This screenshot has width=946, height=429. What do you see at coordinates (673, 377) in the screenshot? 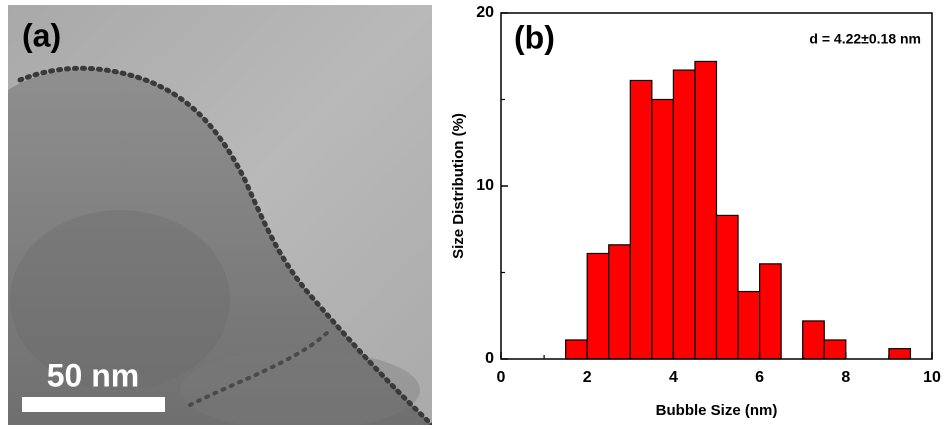
I see `x-tick-label: 4` at bounding box center [673, 377].